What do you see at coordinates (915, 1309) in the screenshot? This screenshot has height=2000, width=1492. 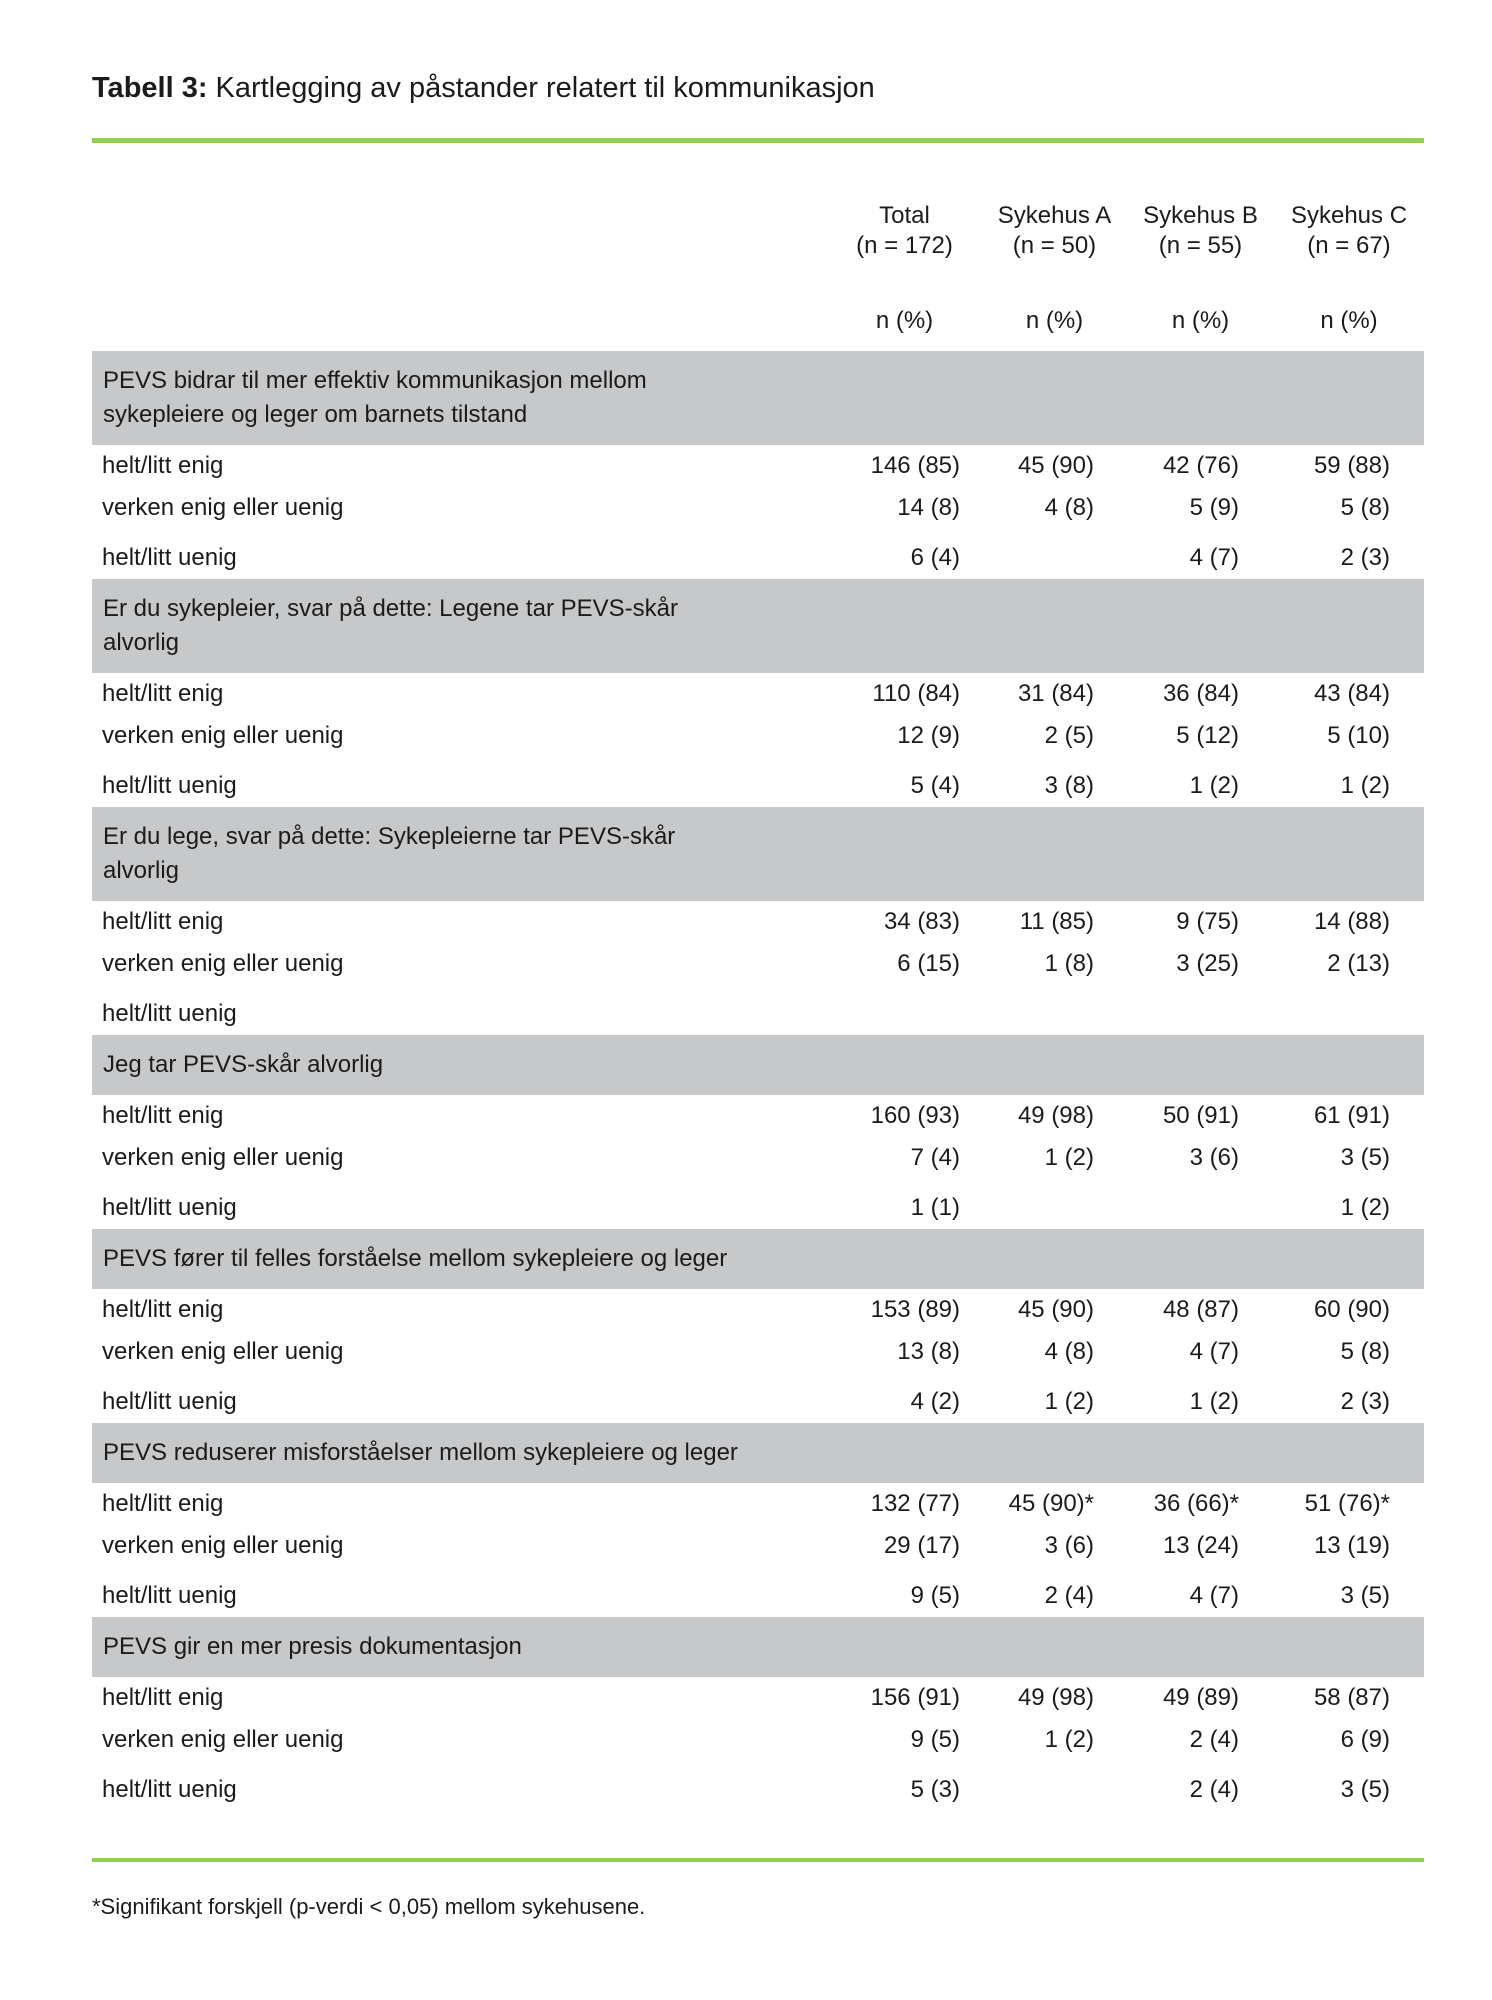 I see `cell-value: 153 (89)` at bounding box center [915, 1309].